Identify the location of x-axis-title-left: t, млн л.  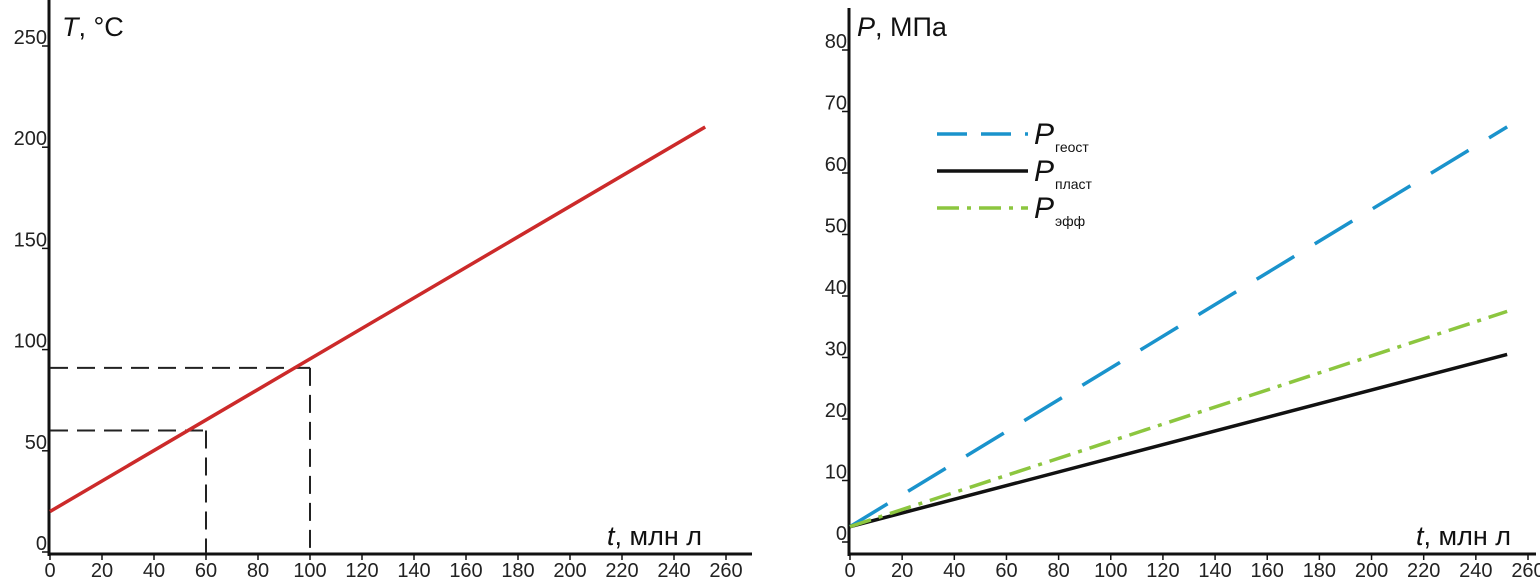
(654, 536).